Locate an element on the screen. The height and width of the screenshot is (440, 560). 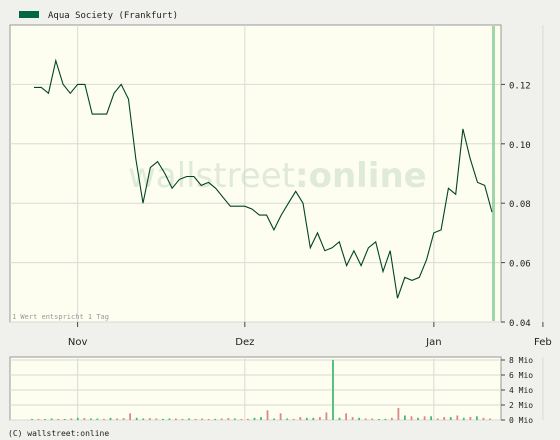
price-y-tick-label: 0.10 is located at coordinates (520, 146).